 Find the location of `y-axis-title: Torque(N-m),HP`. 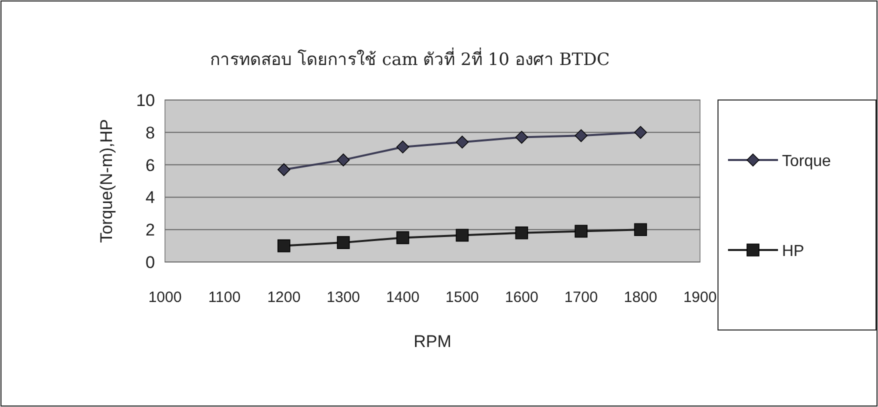

y-axis-title: Torque(N-m),HP is located at coordinates (106, 181).